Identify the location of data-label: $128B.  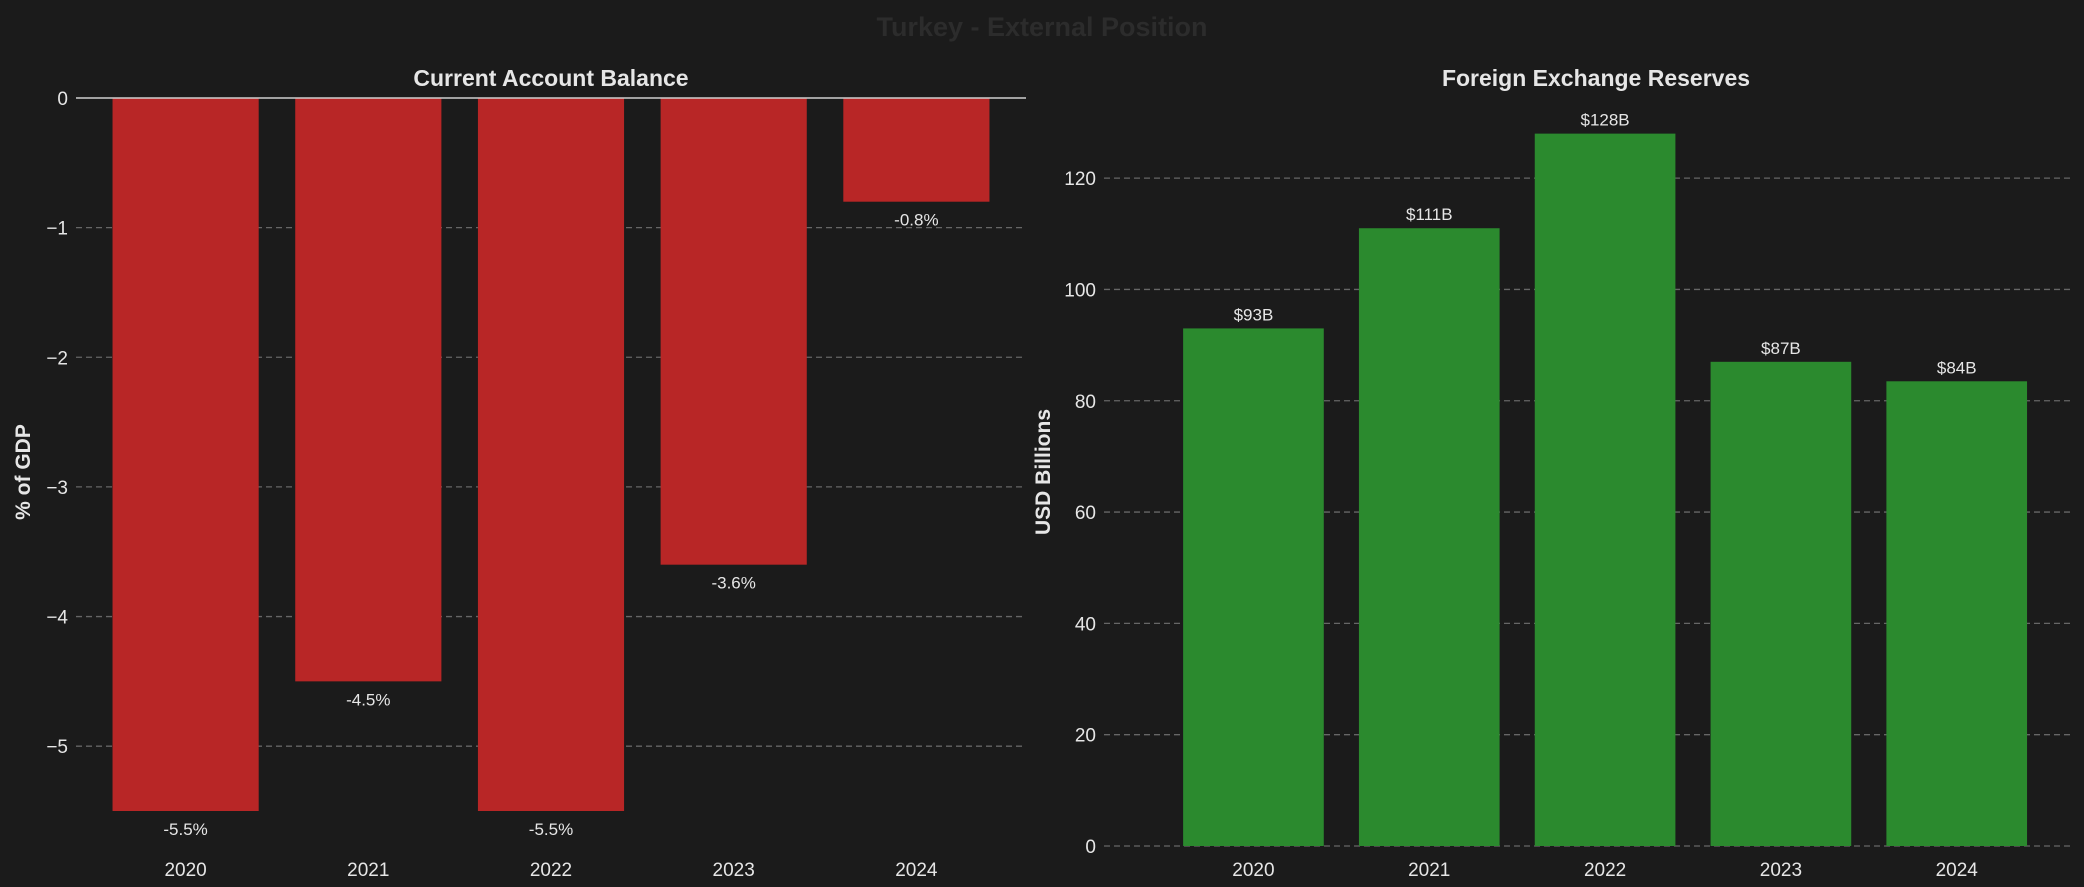
(1604, 120).